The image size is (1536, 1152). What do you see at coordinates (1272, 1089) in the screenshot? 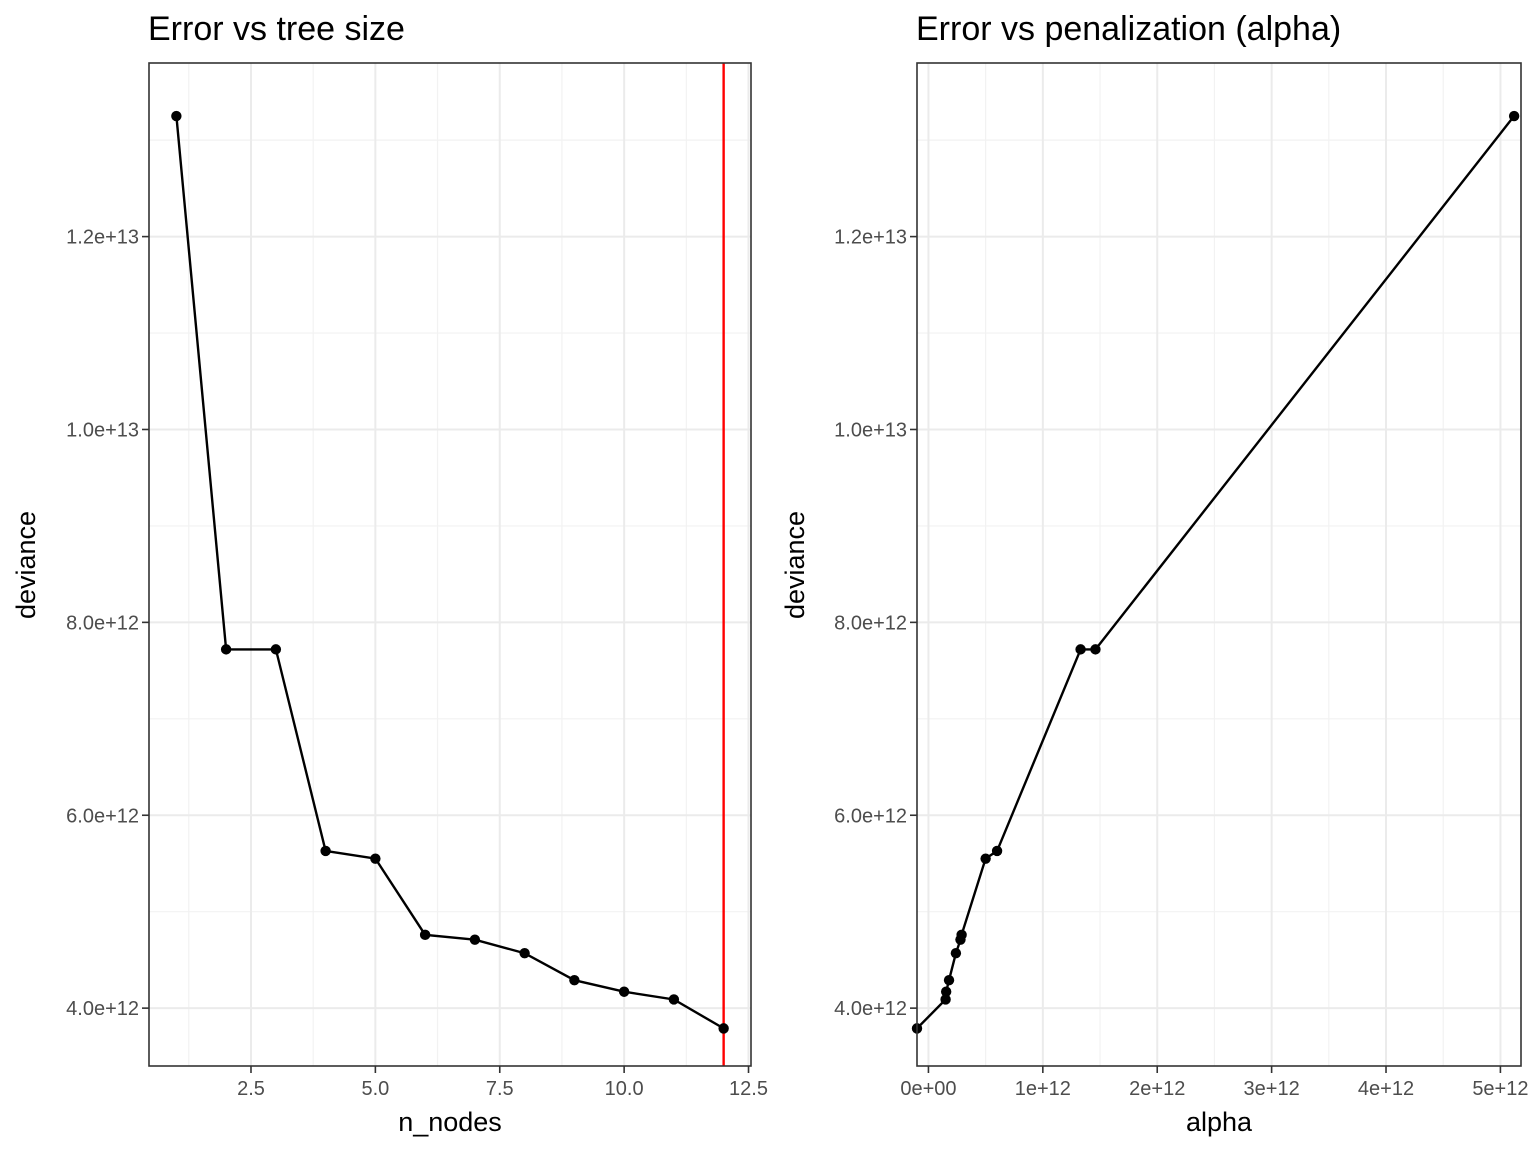
I see `x-tick-label: 3e+12` at bounding box center [1272, 1089].